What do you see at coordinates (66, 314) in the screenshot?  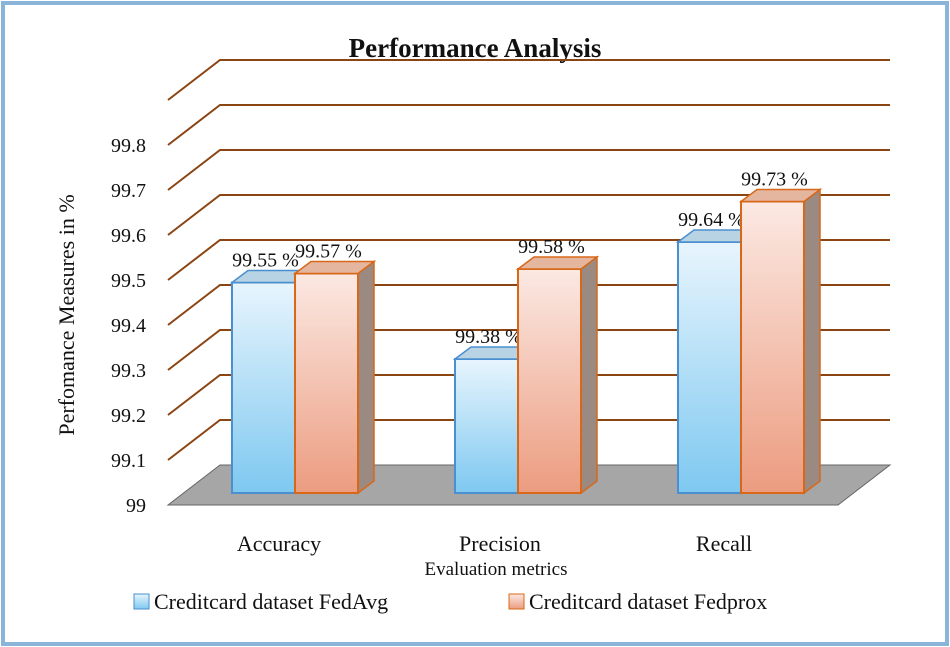 I see `y-axis-label: Perfomance Measures in %` at bounding box center [66, 314].